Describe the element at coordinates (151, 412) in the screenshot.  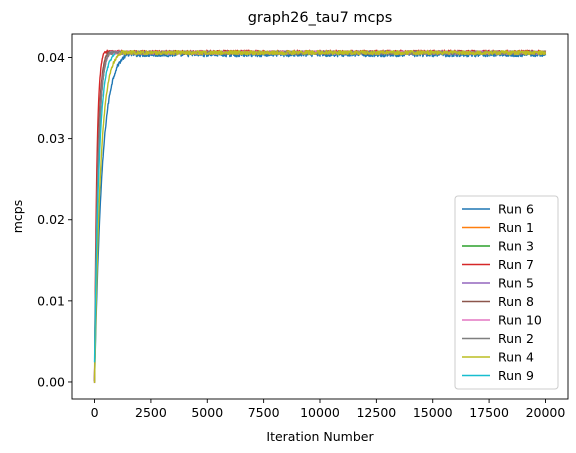
I see `x-tick-label: 2500` at that location.